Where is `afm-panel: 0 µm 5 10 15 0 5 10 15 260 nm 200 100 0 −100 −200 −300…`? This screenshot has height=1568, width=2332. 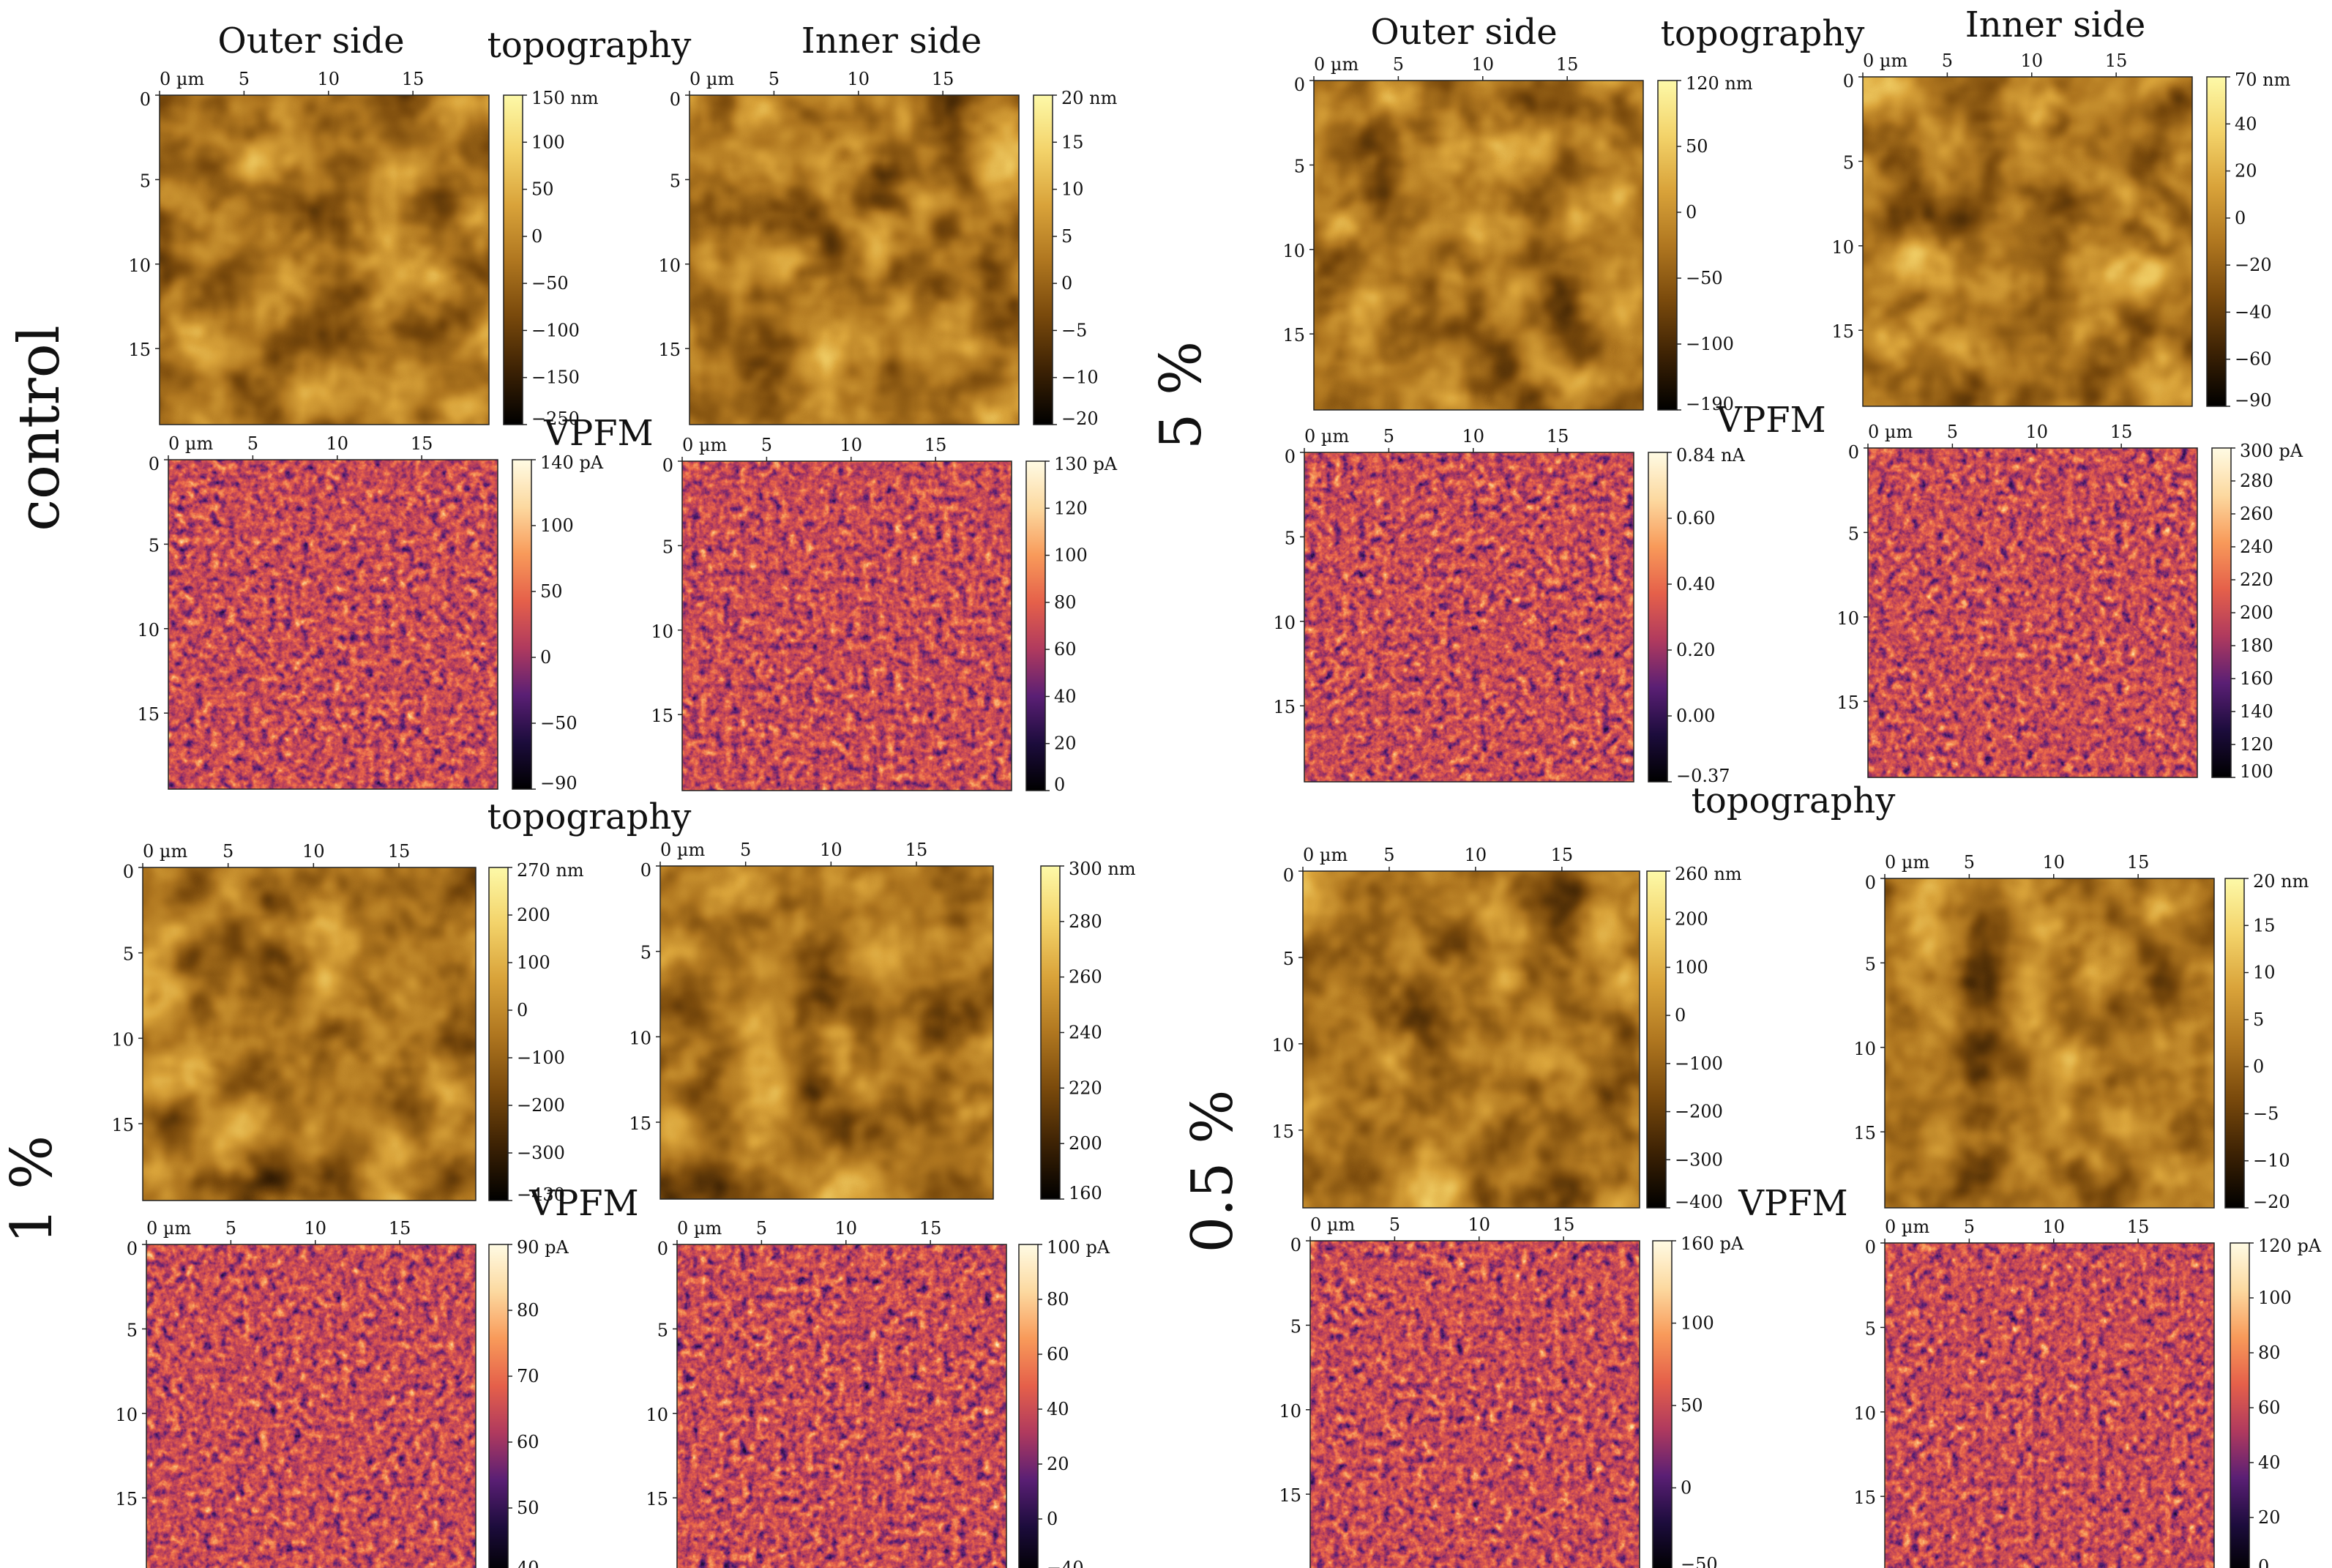 afm-panel: 0 µm 5 10 15 0 5 10 15 260 nm 200 100 0 −100 −200 −300… is located at coordinates (1506, 1028).